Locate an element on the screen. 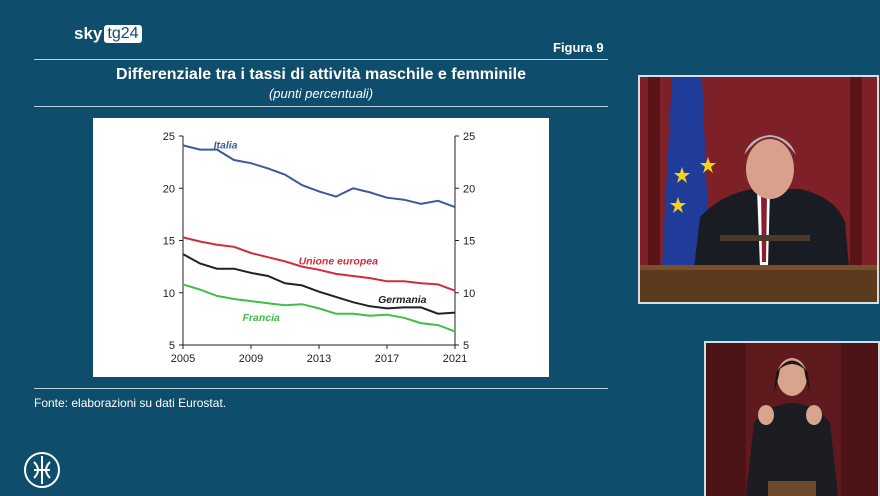  sign-language-interpreter-video is located at coordinates (792, 418).